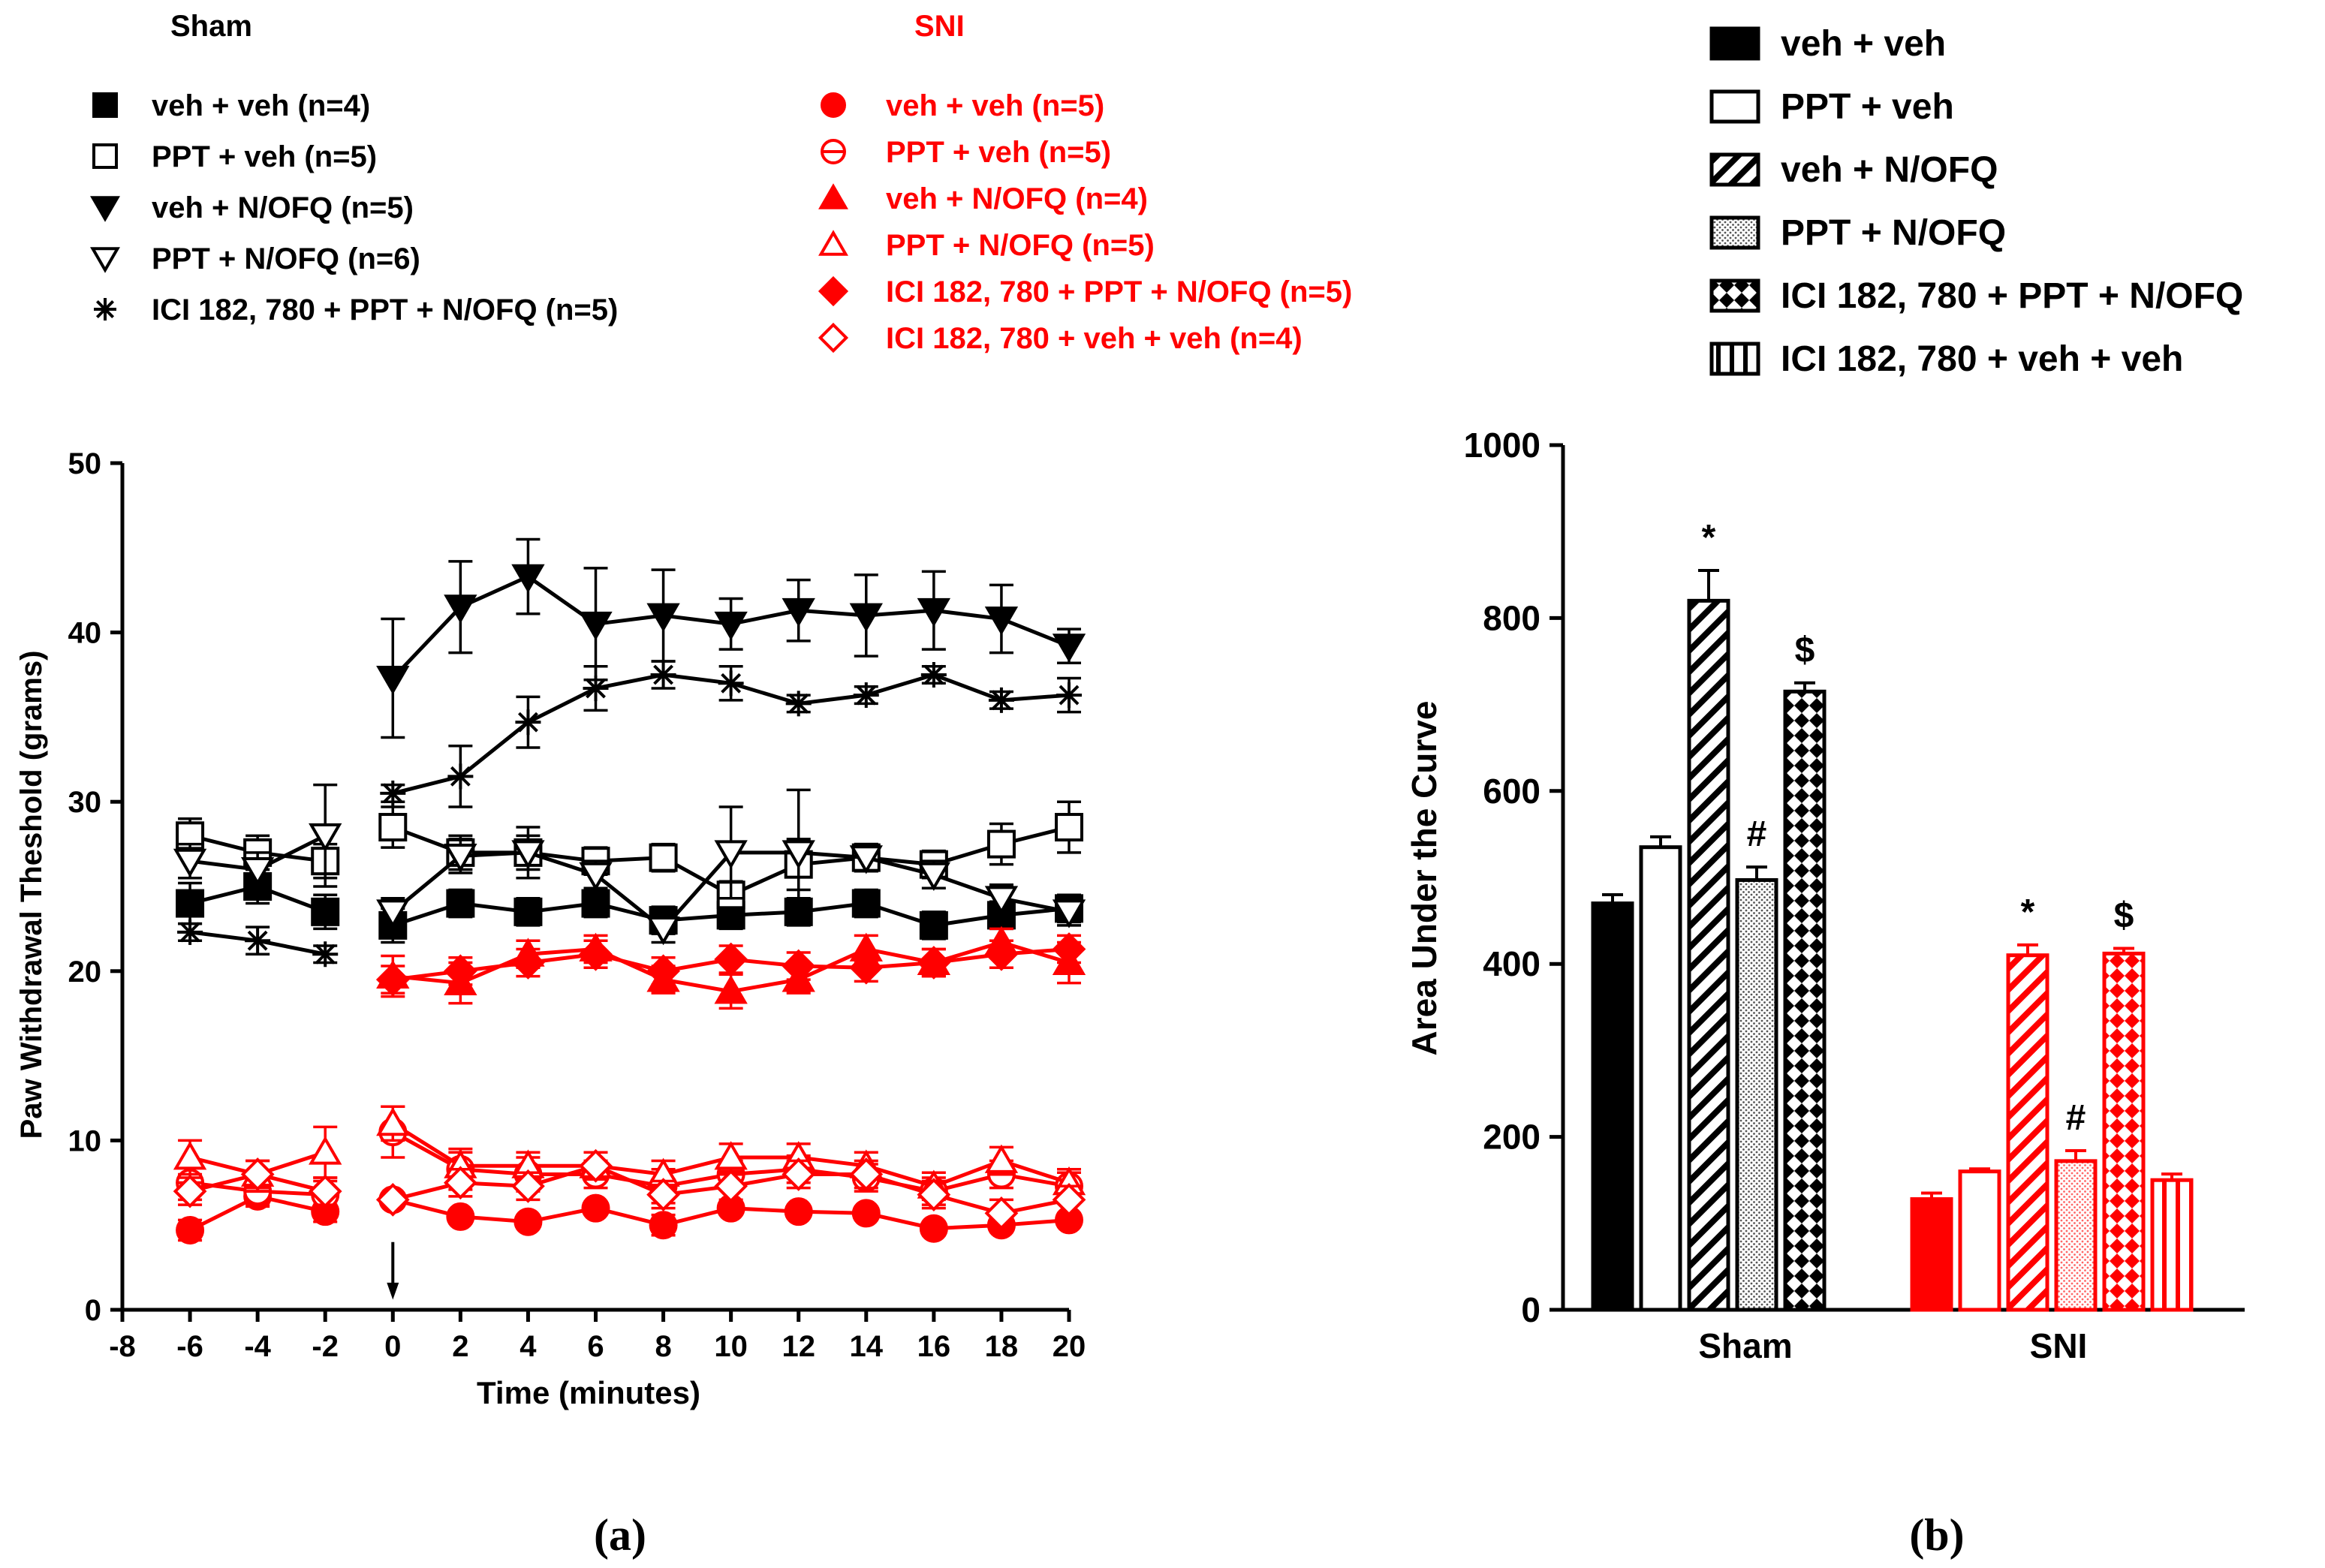 Image resolution: width=2325 pixels, height=1568 pixels. Describe the element at coordinates (211, 26) in the screenshot. I see `line-legend-title-sham: Sham` at that location.